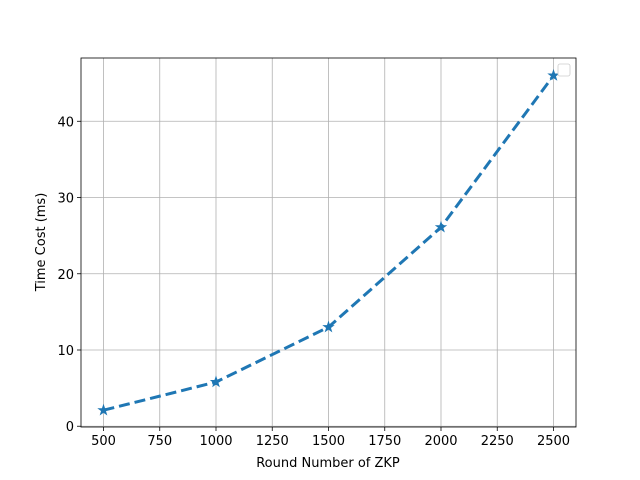 The image size is (640, 480). I want to click on x-tick-label: 500, so click(103, 441).